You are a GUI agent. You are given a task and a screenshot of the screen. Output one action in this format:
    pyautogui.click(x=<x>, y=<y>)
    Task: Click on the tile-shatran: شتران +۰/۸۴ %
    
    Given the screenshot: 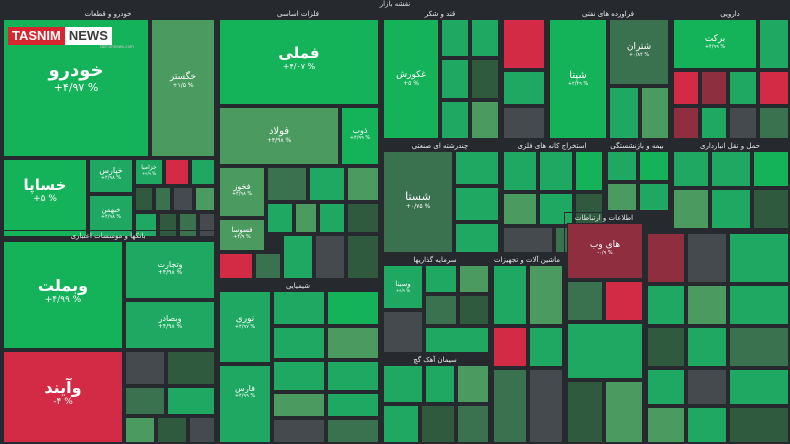 What is the action you would take?
    pyautogui.click(x=639, y=52)
    